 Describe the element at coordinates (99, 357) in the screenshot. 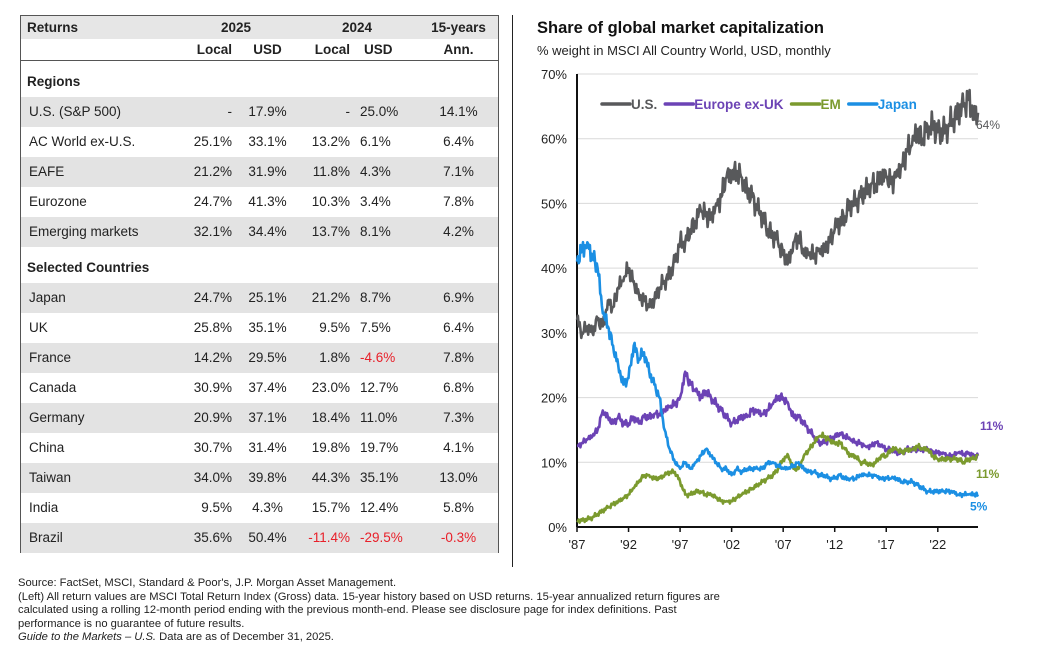

I see `row-name: France` at that location.